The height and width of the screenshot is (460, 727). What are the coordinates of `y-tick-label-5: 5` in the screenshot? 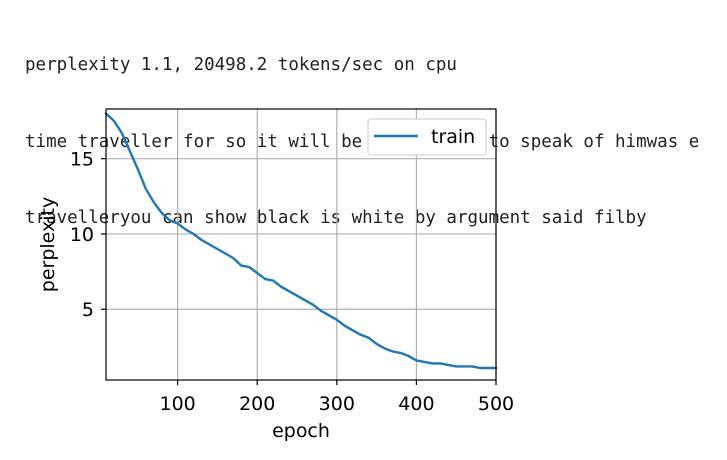 It's located at (88, 310).